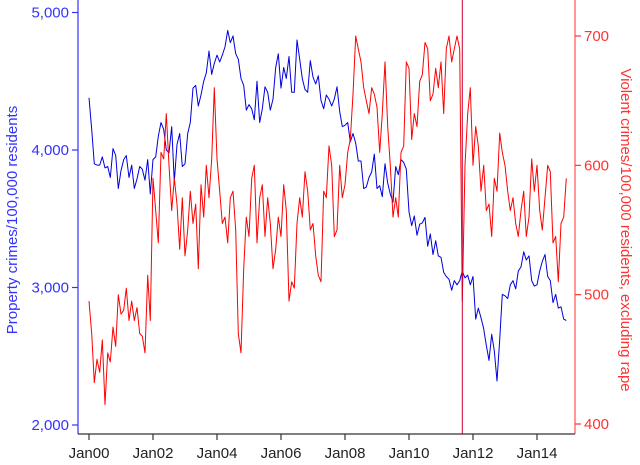  I want to click on x-tick-label: Jan10, so click(409, 453).